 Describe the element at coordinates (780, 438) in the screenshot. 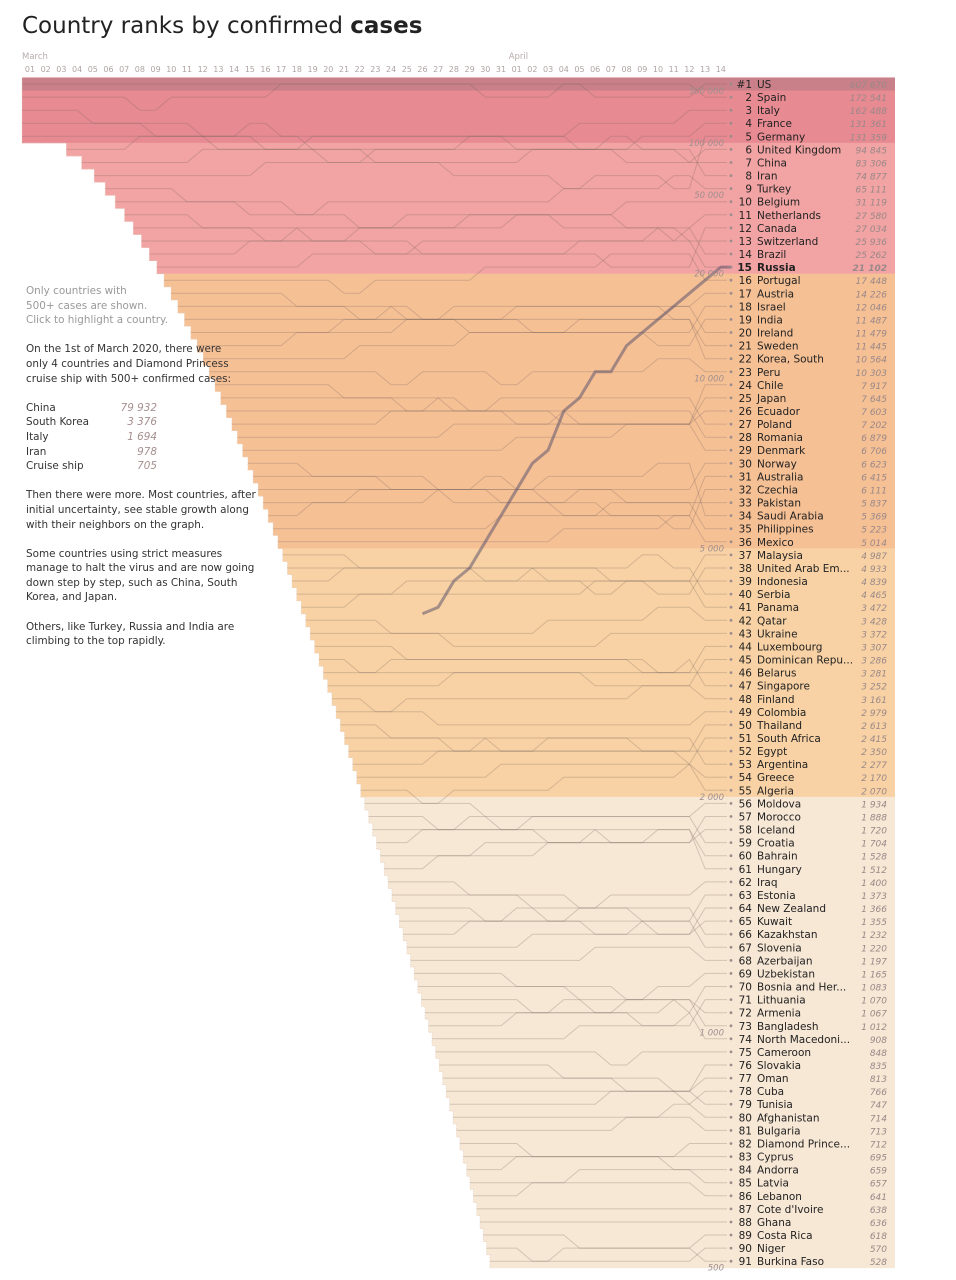

I see `country-name: Romania` at that location.